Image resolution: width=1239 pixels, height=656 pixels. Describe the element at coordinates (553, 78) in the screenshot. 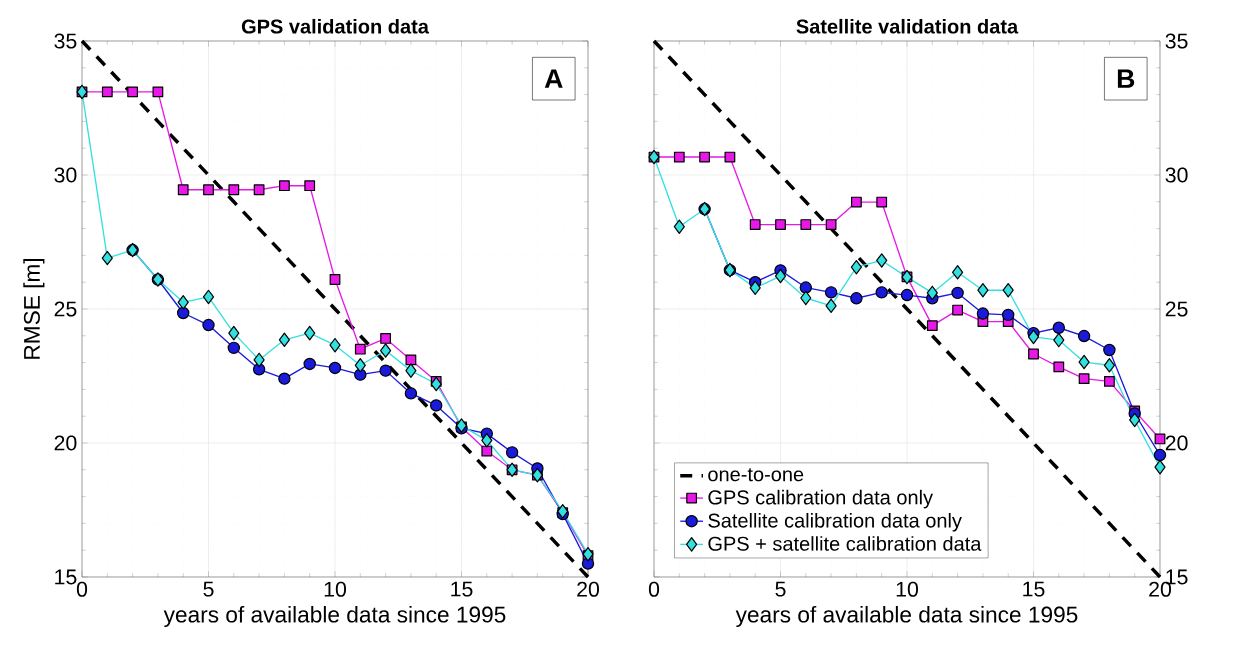

I see `annotation: A` at that location.